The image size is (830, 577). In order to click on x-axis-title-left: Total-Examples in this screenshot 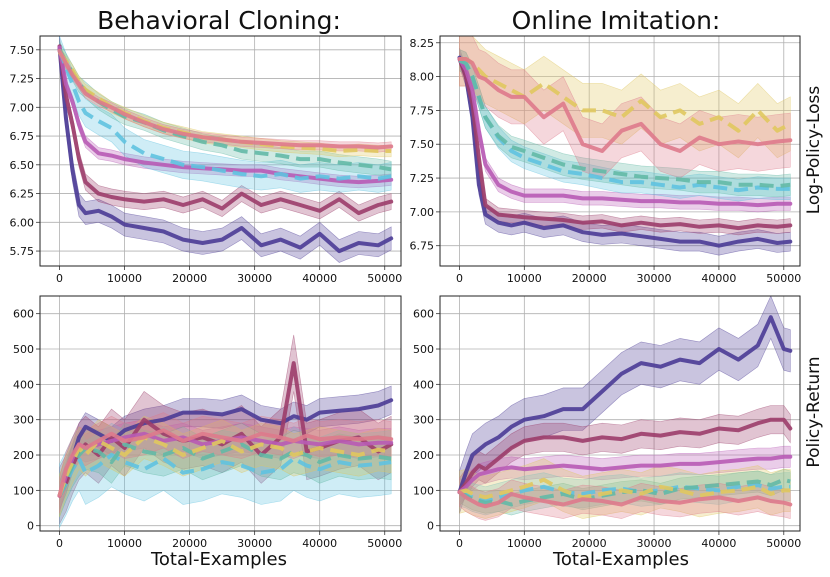, I will do `click(218, 559)`.